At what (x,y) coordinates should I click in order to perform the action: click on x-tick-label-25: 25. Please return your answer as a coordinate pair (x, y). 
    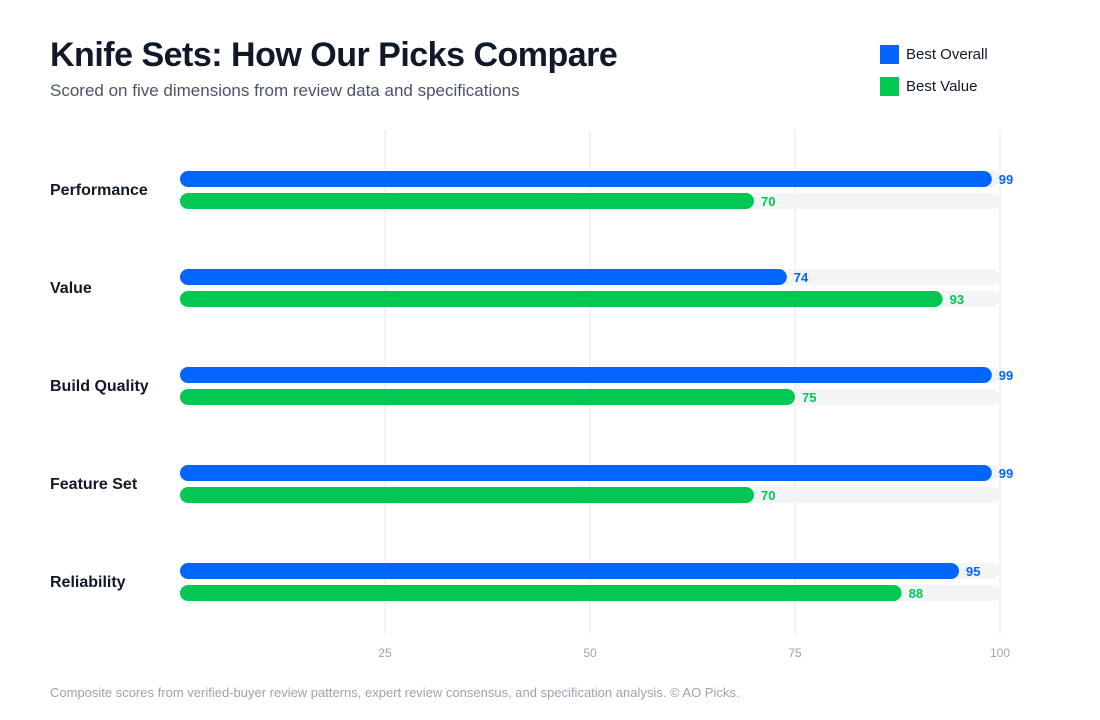
    Looking at the image, I should click on (385, 653).